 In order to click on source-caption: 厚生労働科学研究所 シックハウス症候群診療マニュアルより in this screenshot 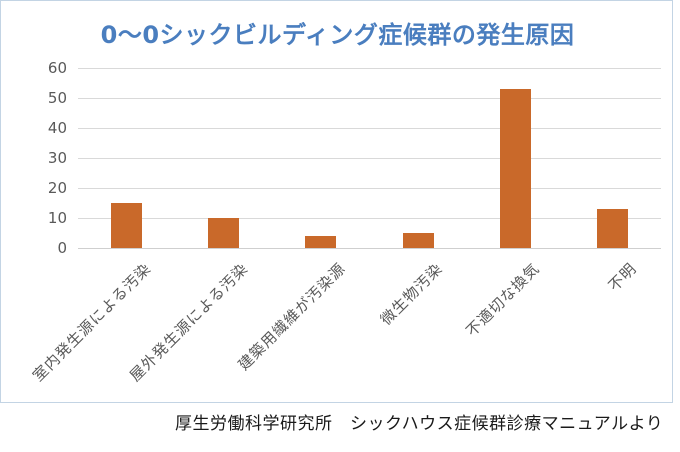, I will do `click(419, 424)`.